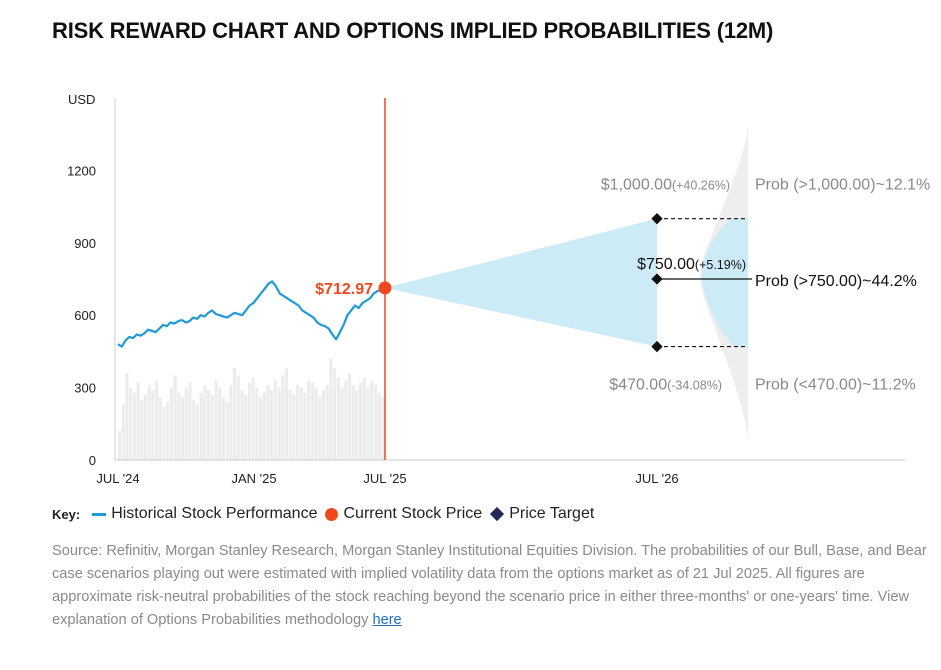 The image size is (941, 670). I want to click on current-price-marker, so click(385, 288).